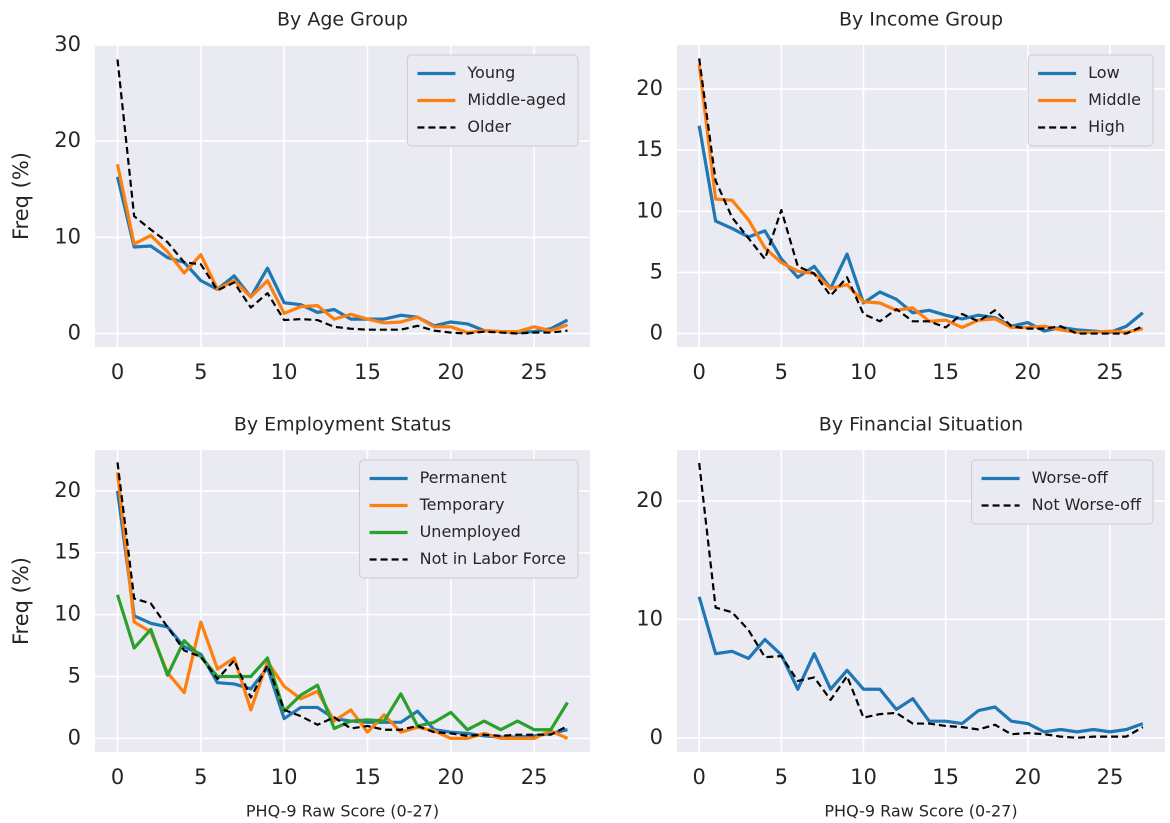 This screenshot has width=1170, height=823. Describe the element at coordinates (1070, 477) in the screenshot. I see `legend-label: Worse-off` at that location.